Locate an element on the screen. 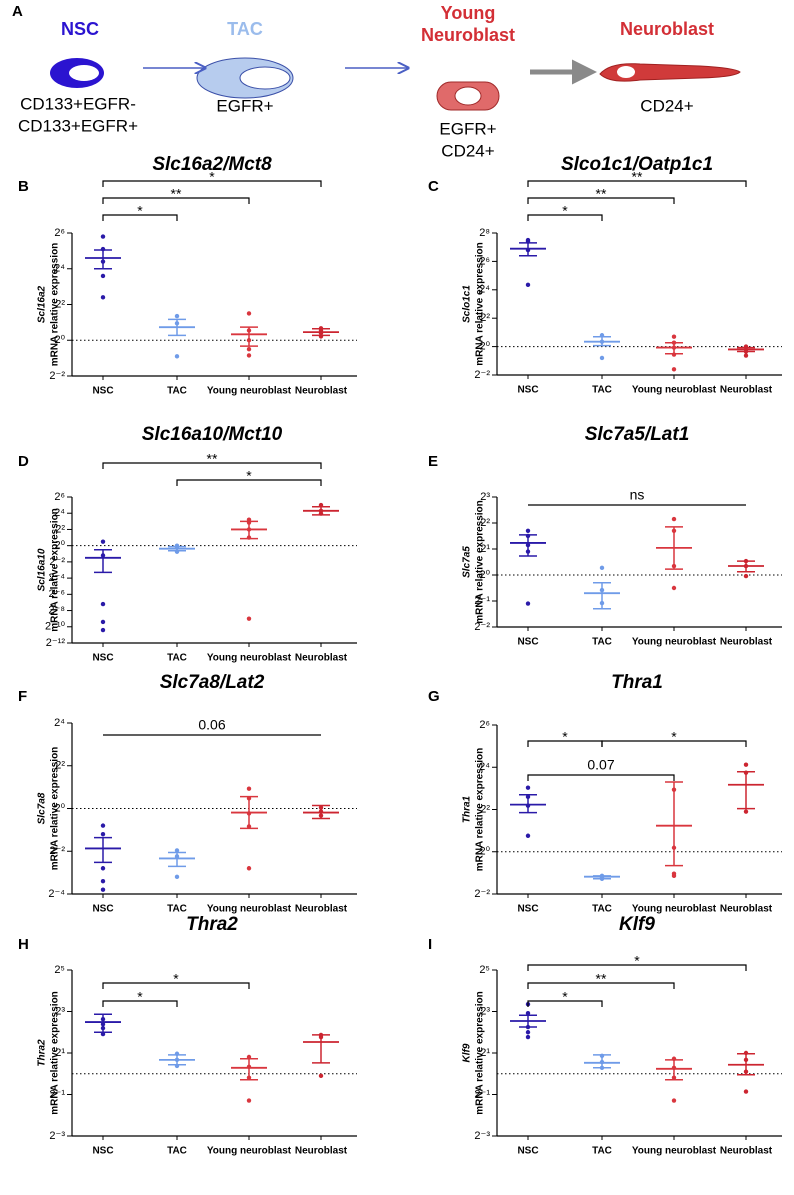  y-axis-gene: Slc7a5 is located at coordinates (467, 562).